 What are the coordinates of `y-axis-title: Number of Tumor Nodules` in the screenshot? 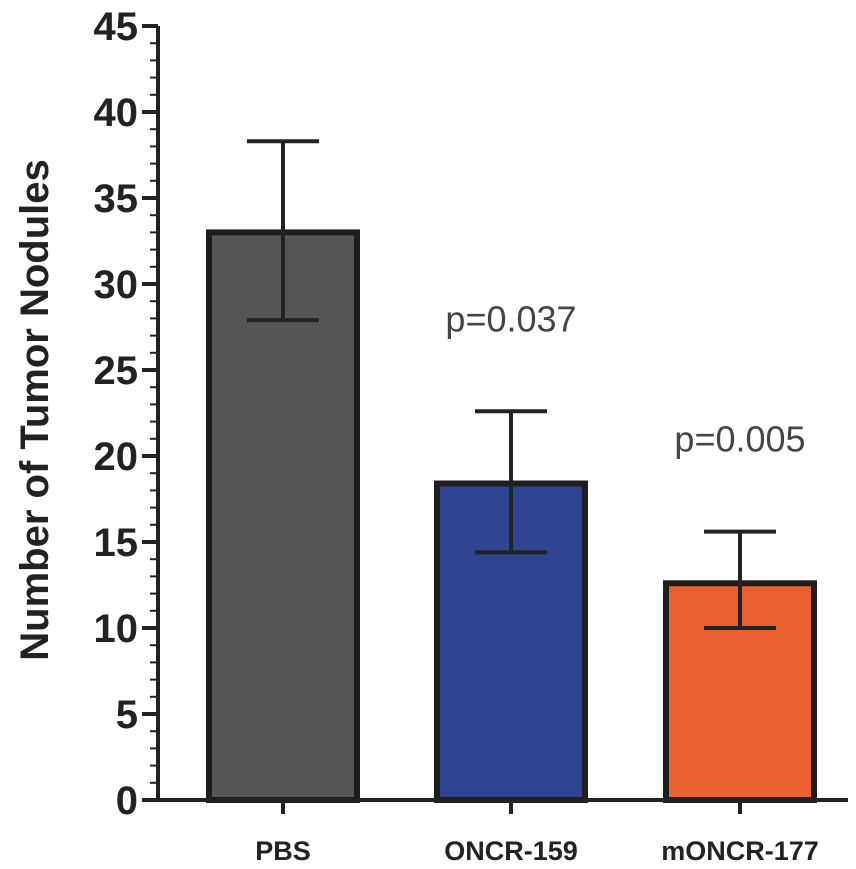 It's located at (35, 409).